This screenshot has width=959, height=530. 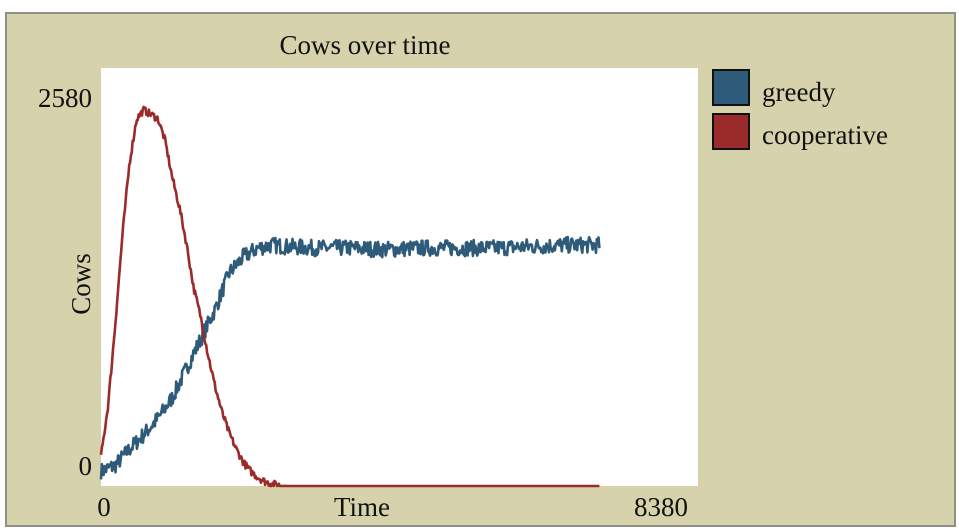 I want to click on legend: greedy cooperative, so click(x=800, y=109).